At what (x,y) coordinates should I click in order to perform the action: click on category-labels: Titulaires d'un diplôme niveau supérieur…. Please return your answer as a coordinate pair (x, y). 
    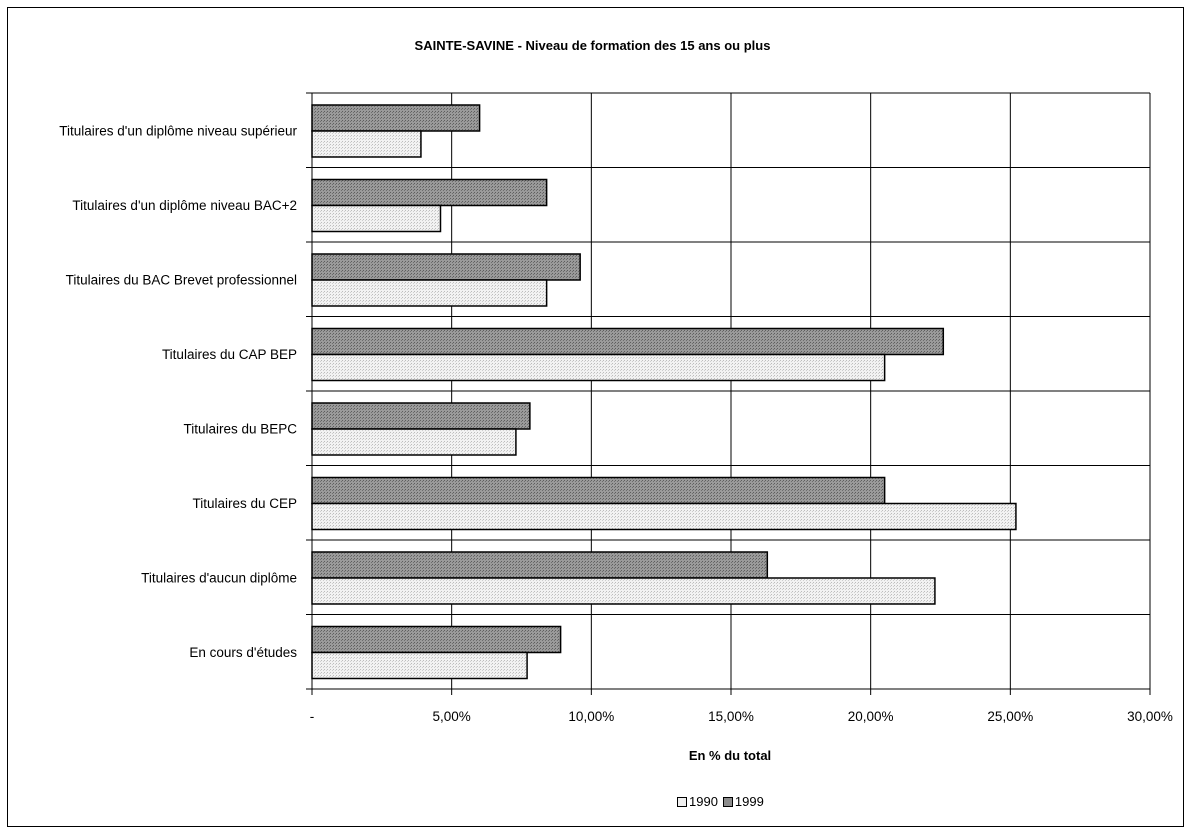
    Looking at the image, I should click on (178, 391).